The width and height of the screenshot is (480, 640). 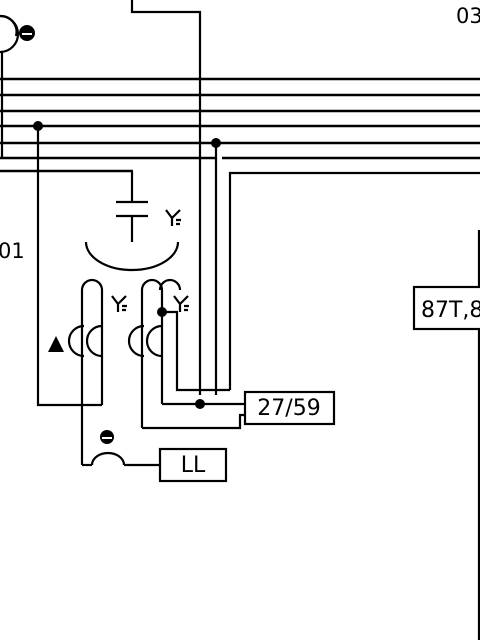 What do you see at coordinates (132, 256) in the screenshot?
I see `transformer-primary` at bounding box center [132, 256].